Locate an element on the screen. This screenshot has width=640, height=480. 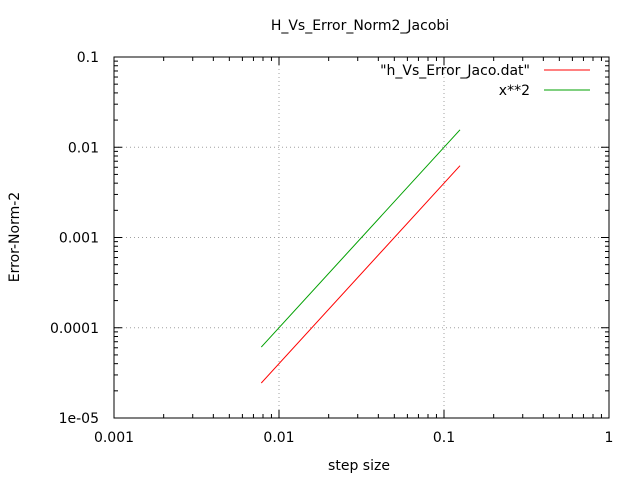
y-tick-label: 0.1 is located at coordinates (88, 58).